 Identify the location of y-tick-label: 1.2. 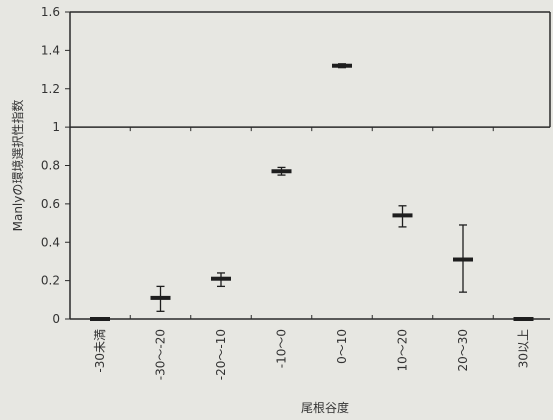
(50, 89).